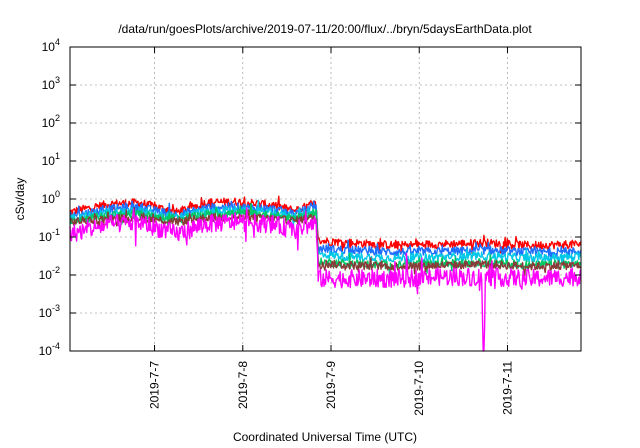  I want to click on y-axis-label: cSv/day, so click(20, 199).